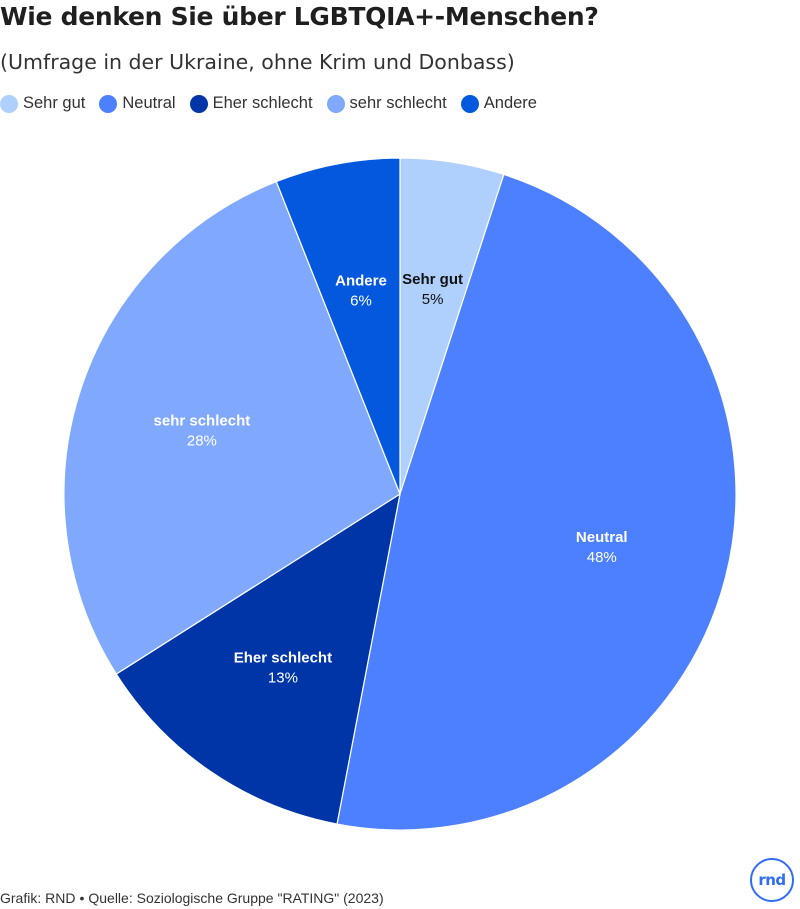  Describe the element at coordinates (283, 657) in the screenshot. I see `slice-label-name: Eher schlecht` at that location.